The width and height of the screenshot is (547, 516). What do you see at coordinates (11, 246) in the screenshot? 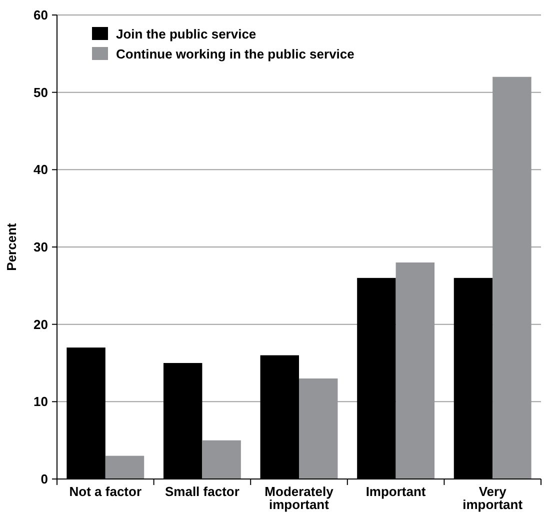
I see `y-axis-title: Percent` at bounding box center [11, 246].